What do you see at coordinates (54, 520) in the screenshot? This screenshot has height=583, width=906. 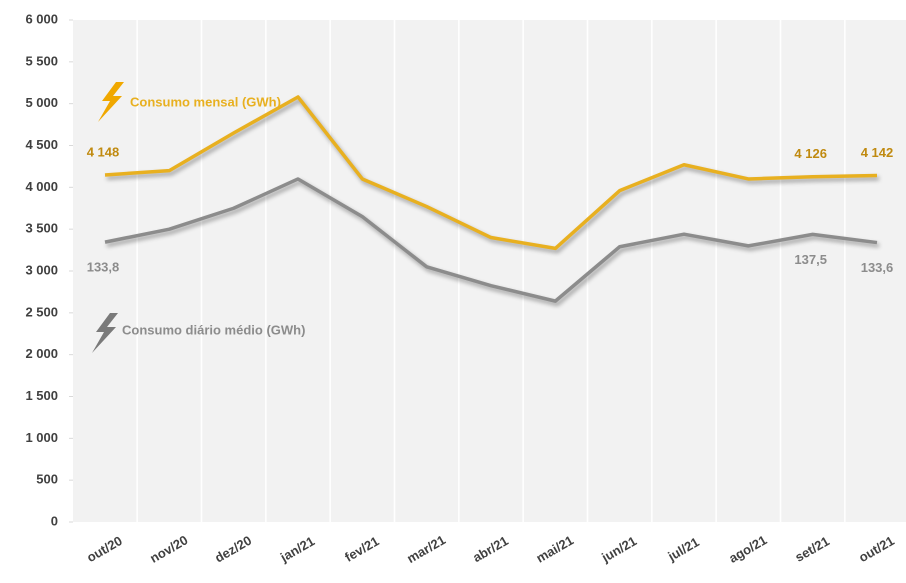 I see `y-tick-label: 0` at bounding box center [54, 520].